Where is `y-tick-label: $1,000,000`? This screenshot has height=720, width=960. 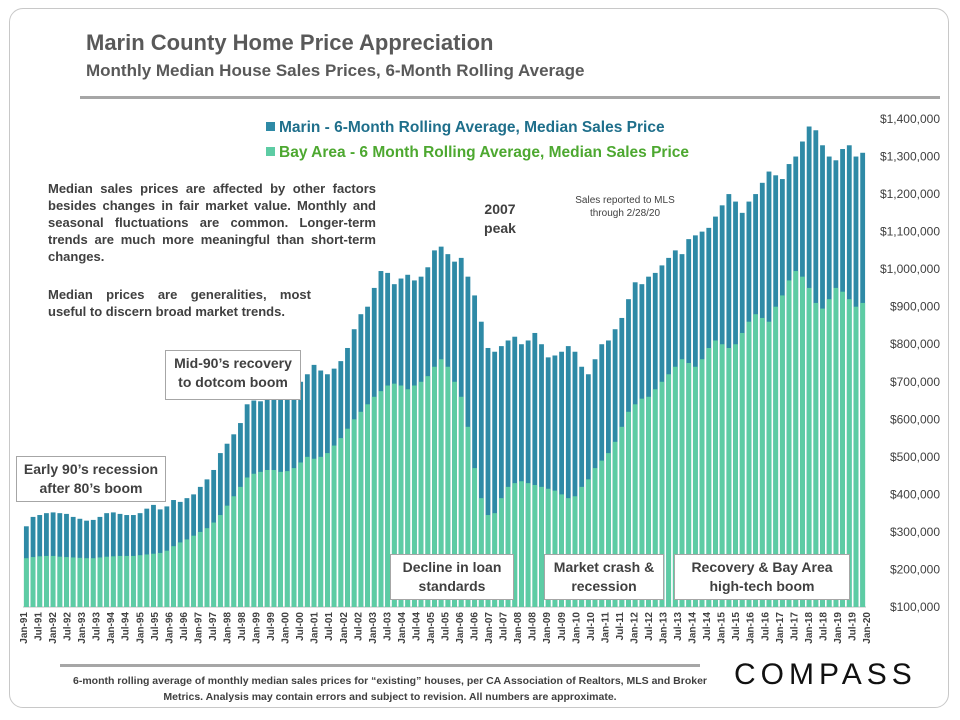 y-tick-label: $1,000,000 is located at coordinates (910, 269).